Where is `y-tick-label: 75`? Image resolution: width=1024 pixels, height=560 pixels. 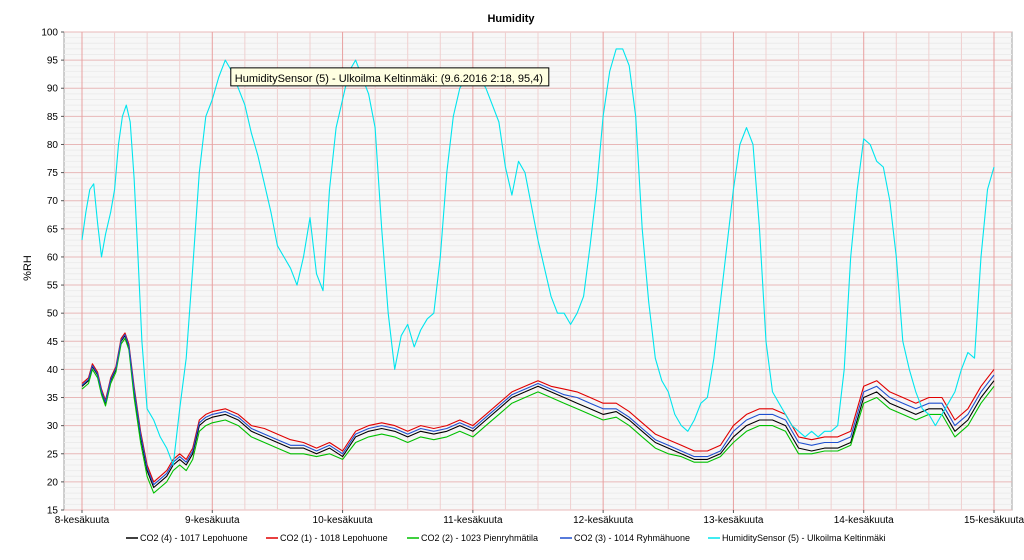
y-tick-label: 75 is located at coordinates (53, 173).